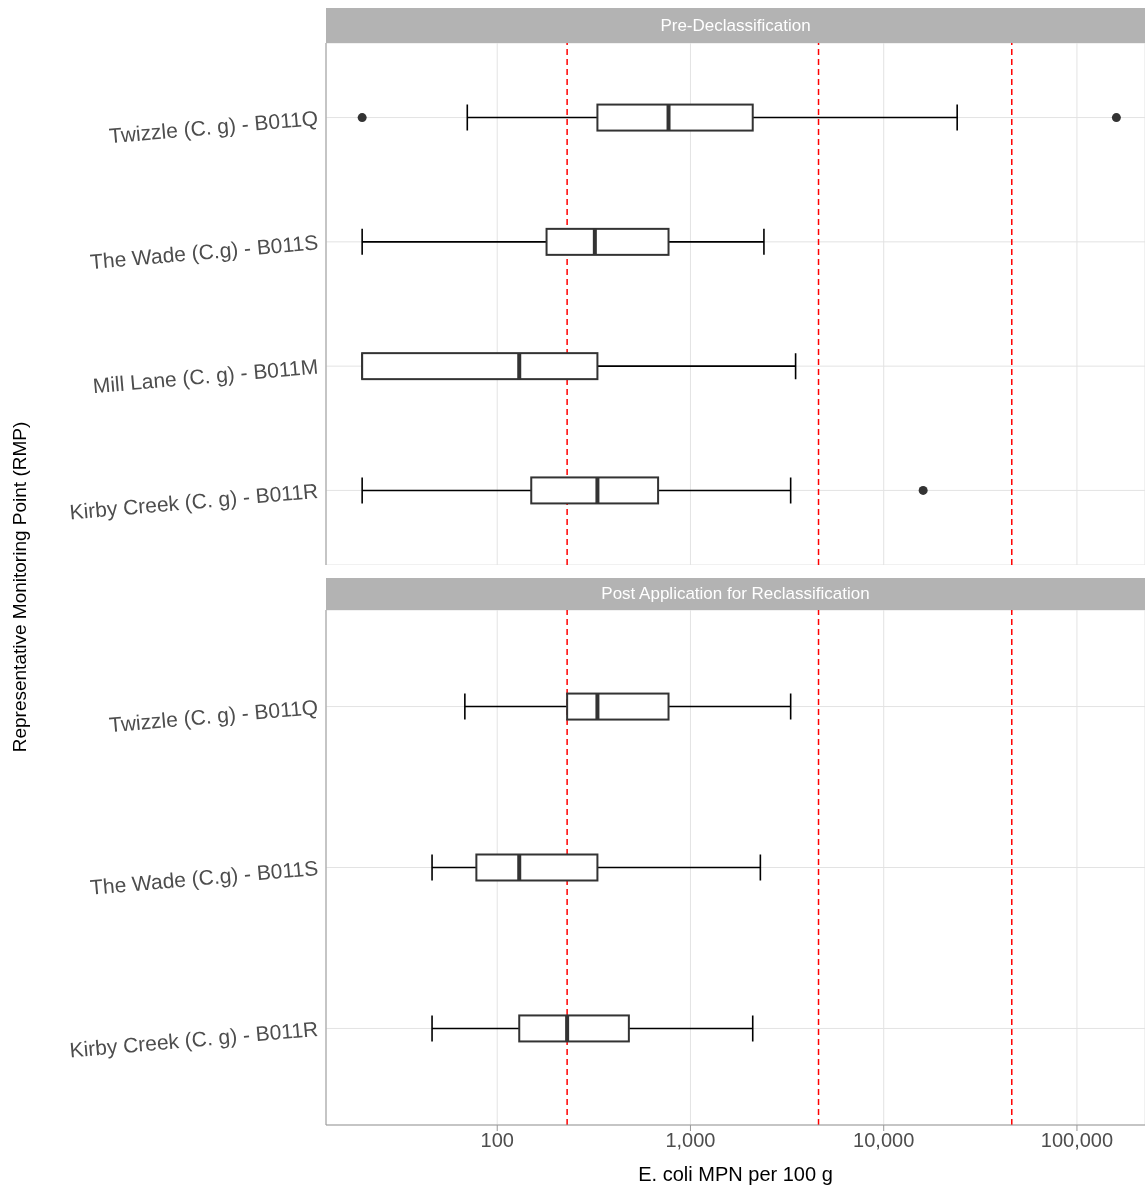  What do you see at coordinates (497, 1140) in the screenshot?
I see `x-tick-label: 100` at bounding box center [497, 1140].